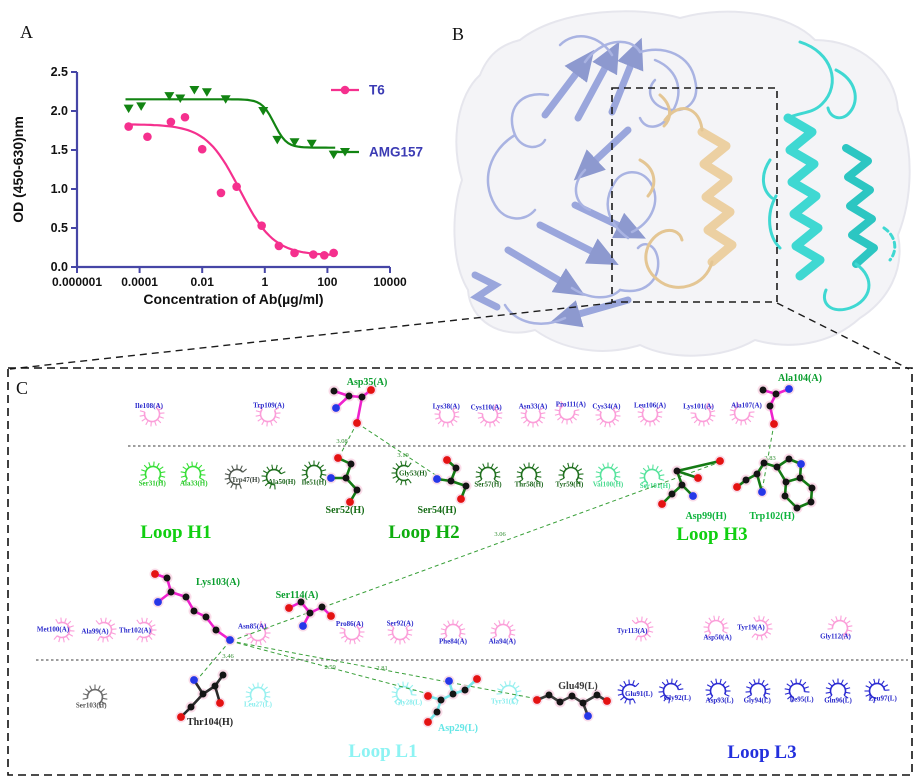 The height and width of the screenshot is (782, 920). What do you see at coordinates (694, 195) in the screenshot?
I see `zoom-region-box` at bounding box center [694, 195].